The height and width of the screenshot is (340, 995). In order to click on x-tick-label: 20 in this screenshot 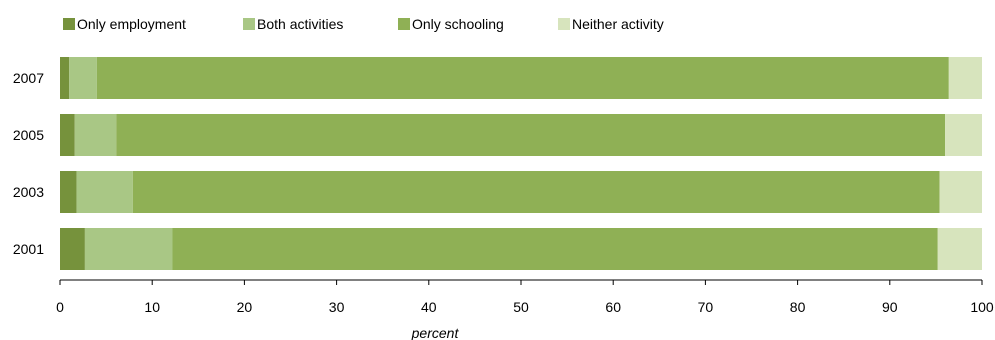, I will do `click(245, 307)`.